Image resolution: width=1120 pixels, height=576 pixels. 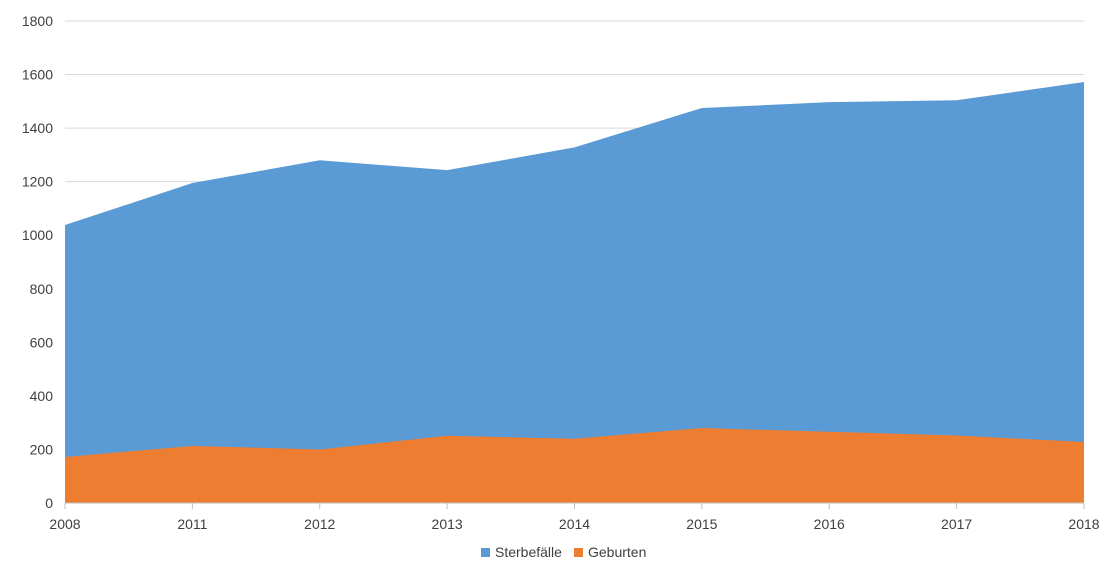 I want to click on x-tick-label: 2017, so click(x=956, y=524).